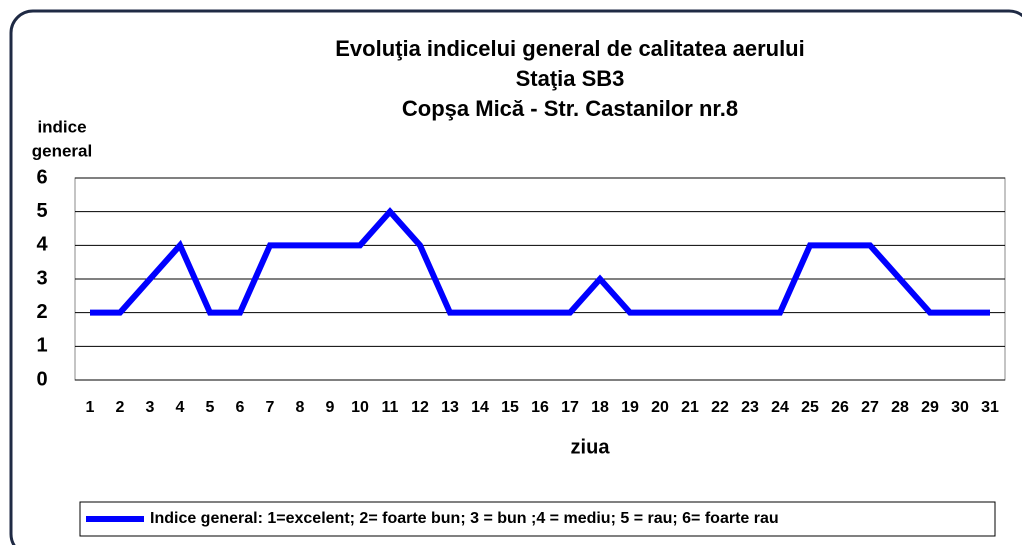 The height and width of the screenshot is (545, 1022). I want to click on x-tick-label: 6, so click(240, 407).